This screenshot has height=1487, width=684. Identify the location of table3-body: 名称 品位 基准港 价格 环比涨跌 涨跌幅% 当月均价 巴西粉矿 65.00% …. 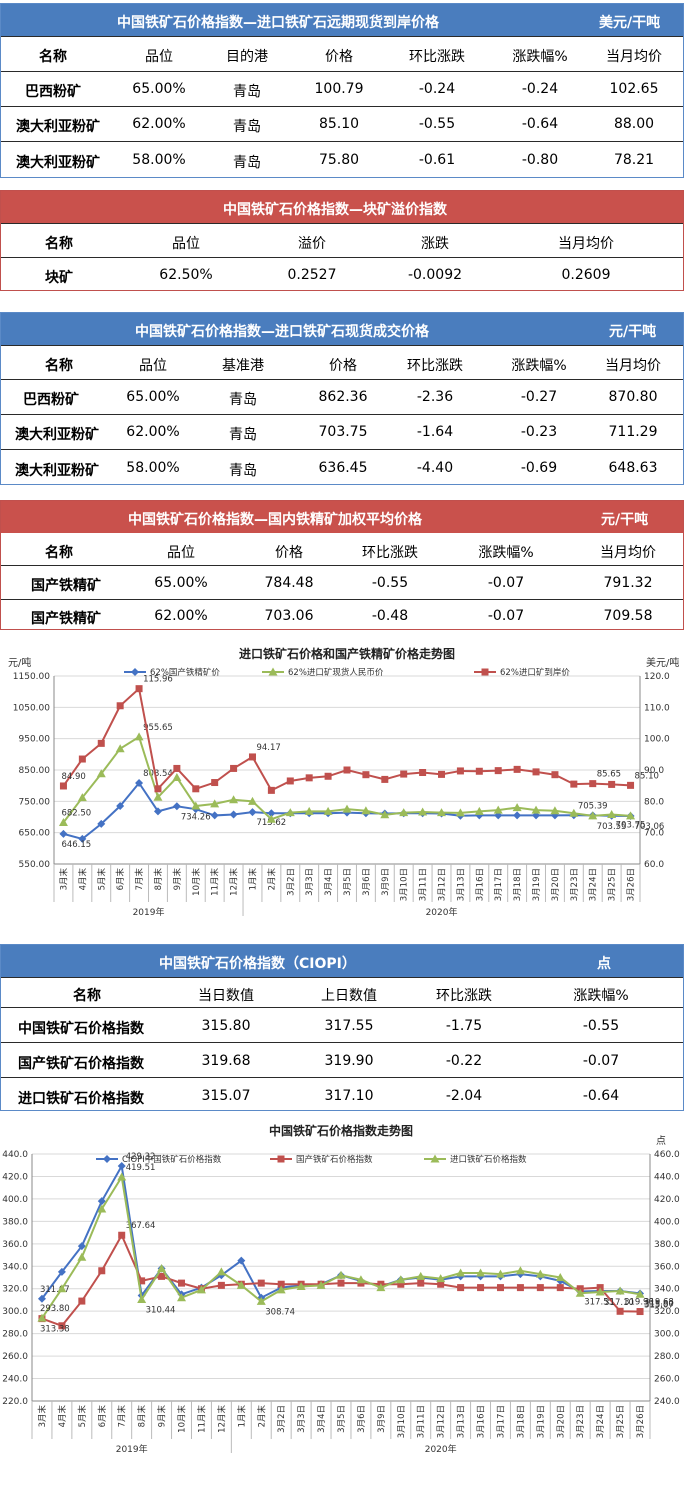
(342, 415).